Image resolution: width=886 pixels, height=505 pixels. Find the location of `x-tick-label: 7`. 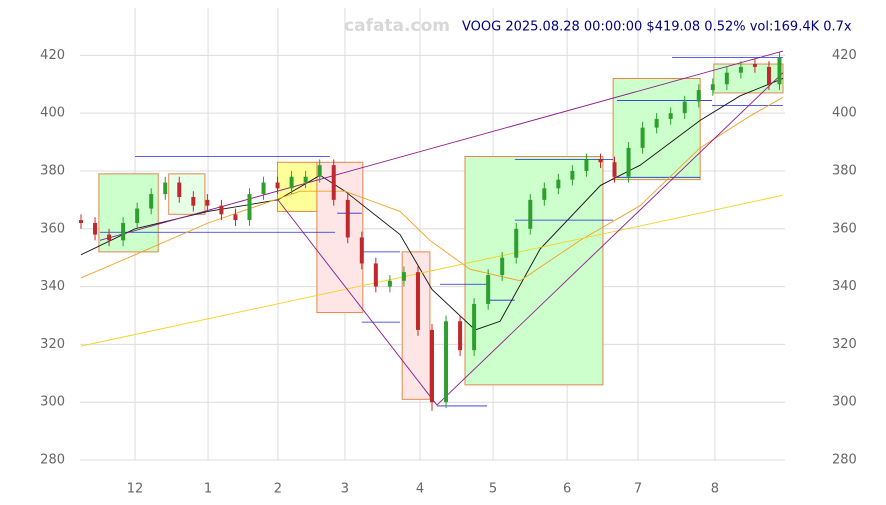

x-tick-label: 7 is located at coordinates (638, 489).